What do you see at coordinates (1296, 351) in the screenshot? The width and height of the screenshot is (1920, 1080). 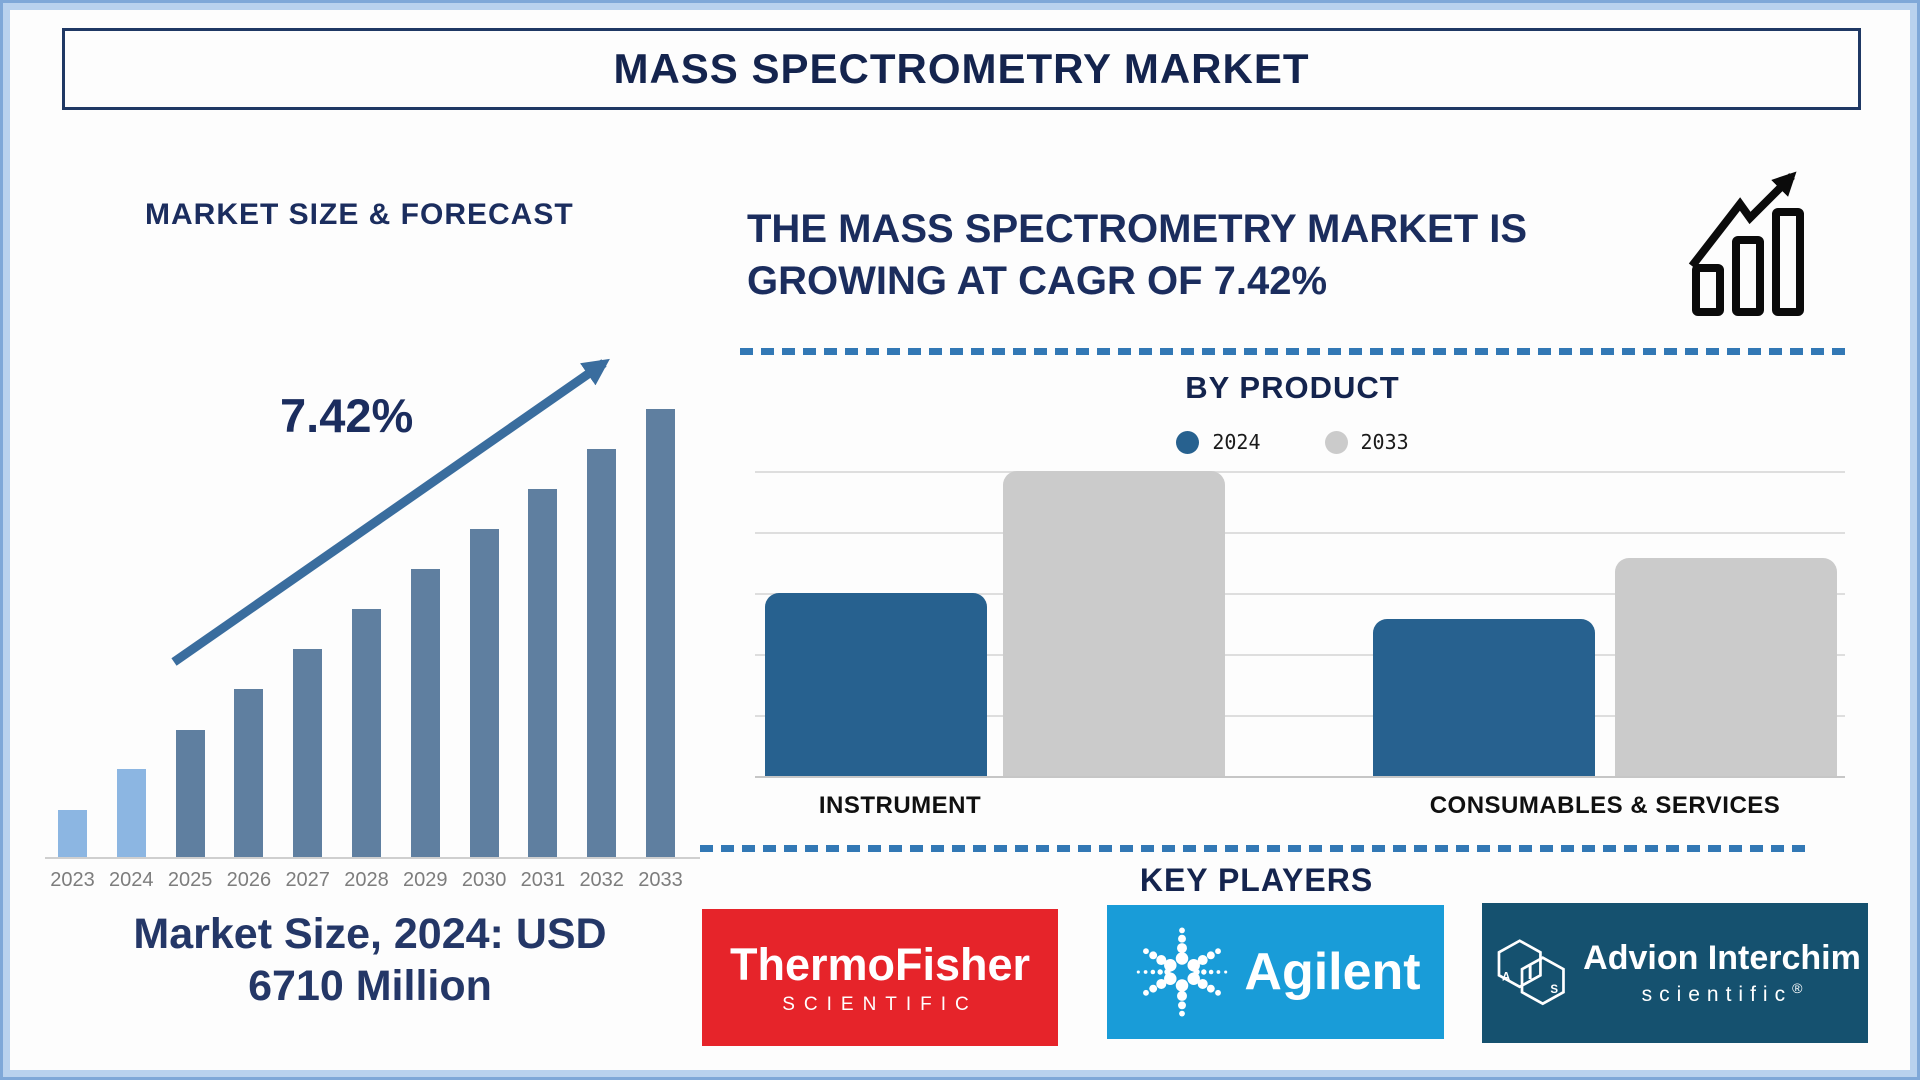 I see `dashed-divider-top` at bounding box center [1296, 351].